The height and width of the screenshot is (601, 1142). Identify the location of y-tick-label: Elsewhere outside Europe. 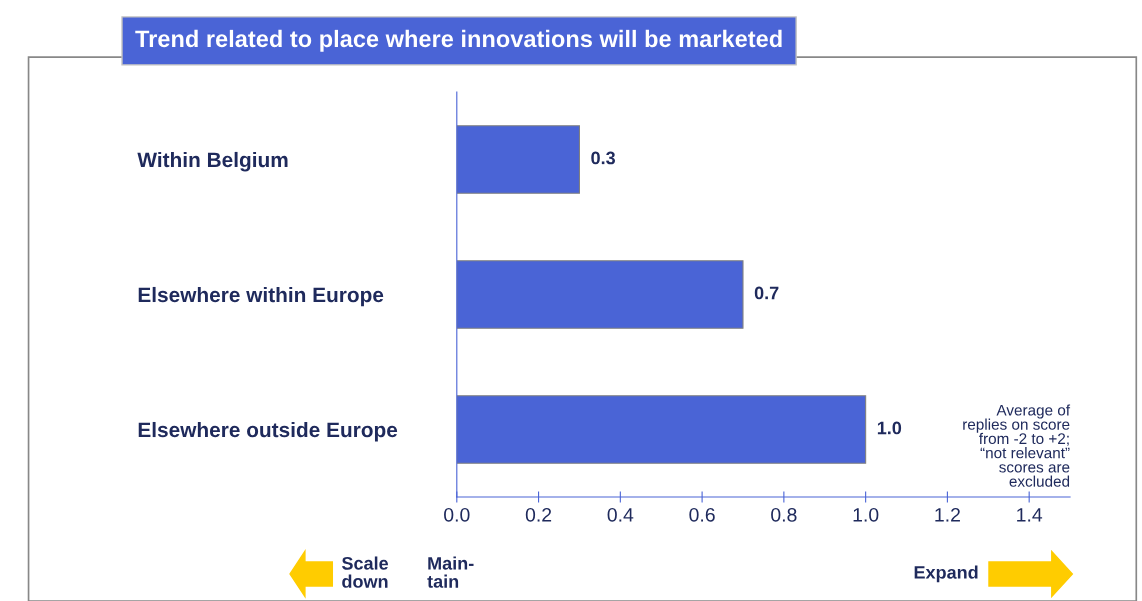
(268, 431).